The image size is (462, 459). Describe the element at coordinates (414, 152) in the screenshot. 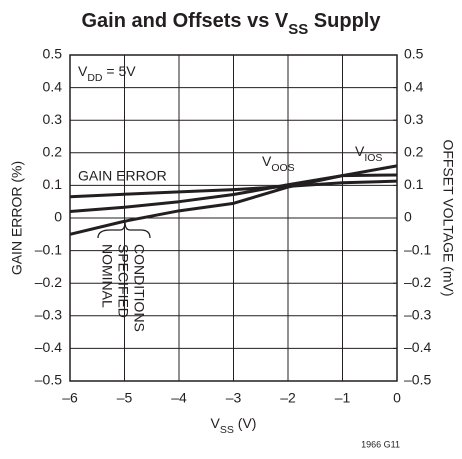

I see `y2-tick-label: 0.2` at that location.